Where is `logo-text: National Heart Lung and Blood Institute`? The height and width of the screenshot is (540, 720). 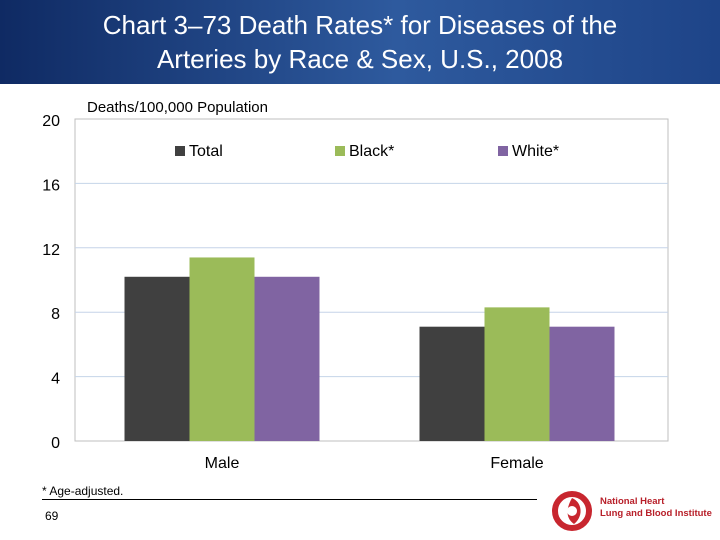
logo-text: National Heart Lung and Blood Institute is located at coordinates (656, 508).